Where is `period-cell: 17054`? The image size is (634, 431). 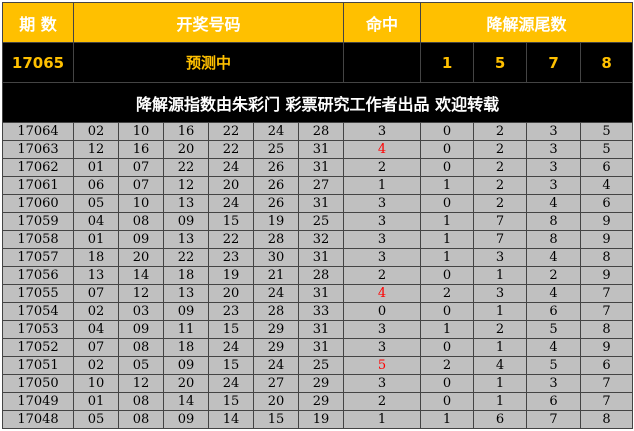
period-cell: 17054 is located at coordinates (38, 311).